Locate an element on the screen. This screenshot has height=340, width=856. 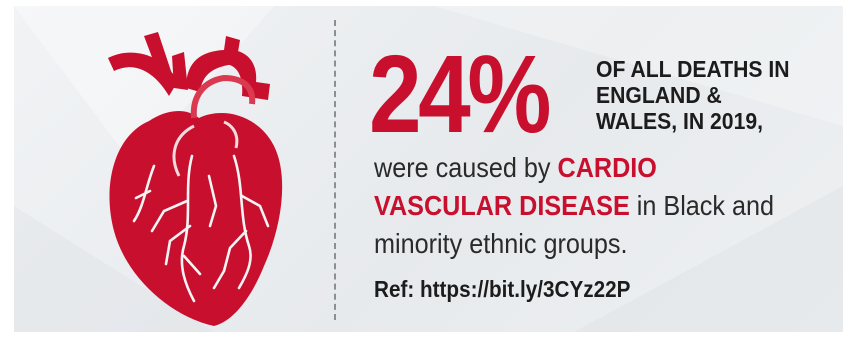
headline-line-1: OF ALL DEATHS IN is located at coordinates (693, 69).